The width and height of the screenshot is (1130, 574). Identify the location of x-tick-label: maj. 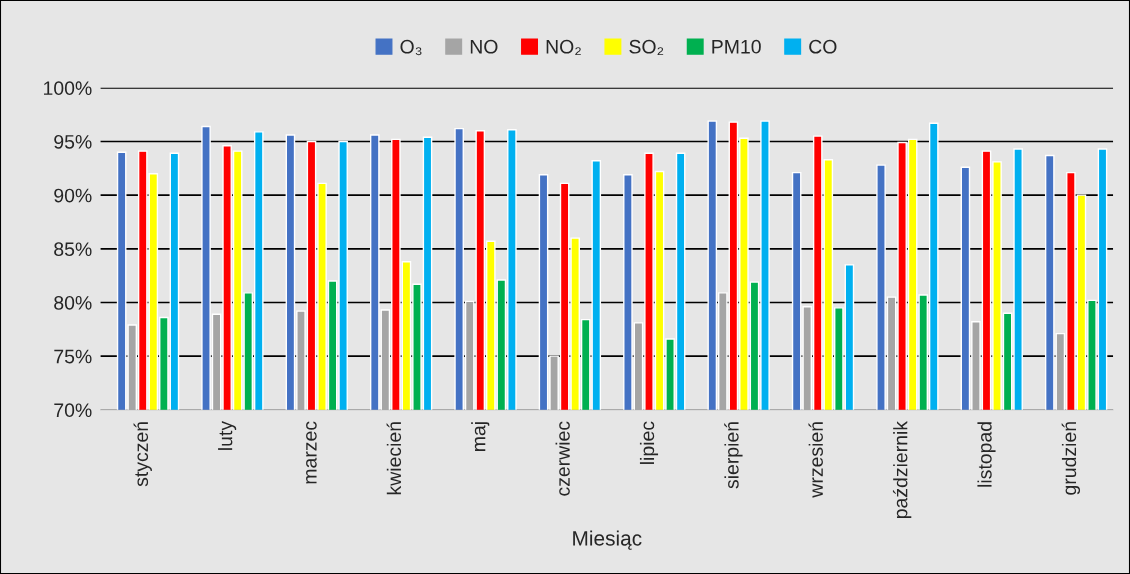
(480, 436).